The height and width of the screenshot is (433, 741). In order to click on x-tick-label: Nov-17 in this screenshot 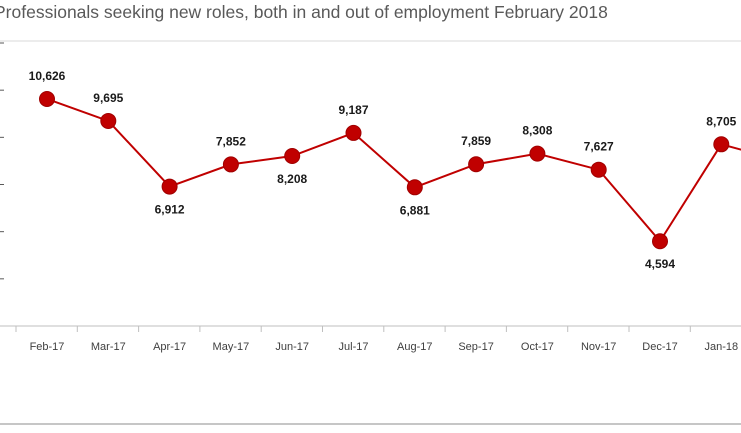, I will do `click(598, 347)`.